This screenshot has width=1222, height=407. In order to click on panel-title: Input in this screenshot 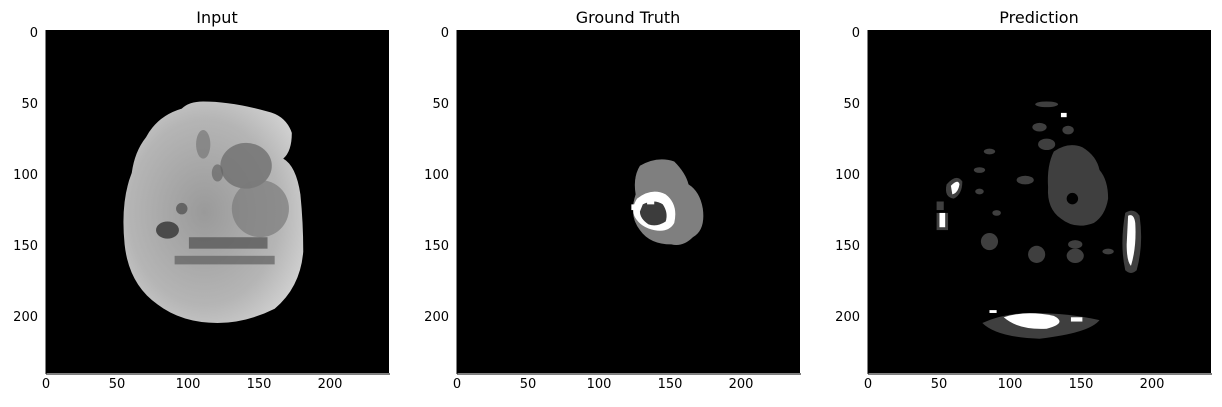, I will do `click(217, 17)`.